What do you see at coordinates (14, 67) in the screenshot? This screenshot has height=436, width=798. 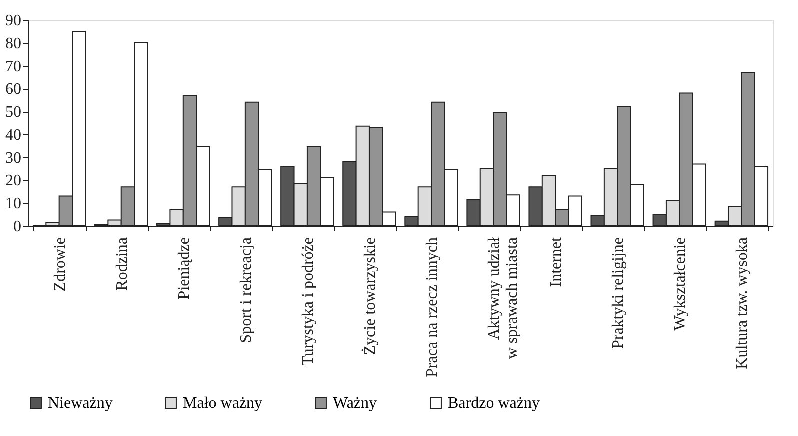 I see `y-tick-label: 70` at bounding box center [14, 67].